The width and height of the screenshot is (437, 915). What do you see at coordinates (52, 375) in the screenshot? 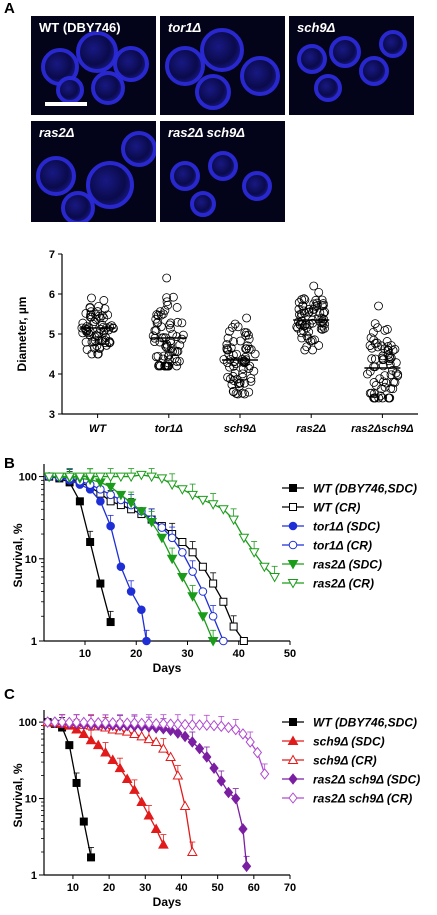
I see `y-tick-label: 4` at bounding box center [52, 375].